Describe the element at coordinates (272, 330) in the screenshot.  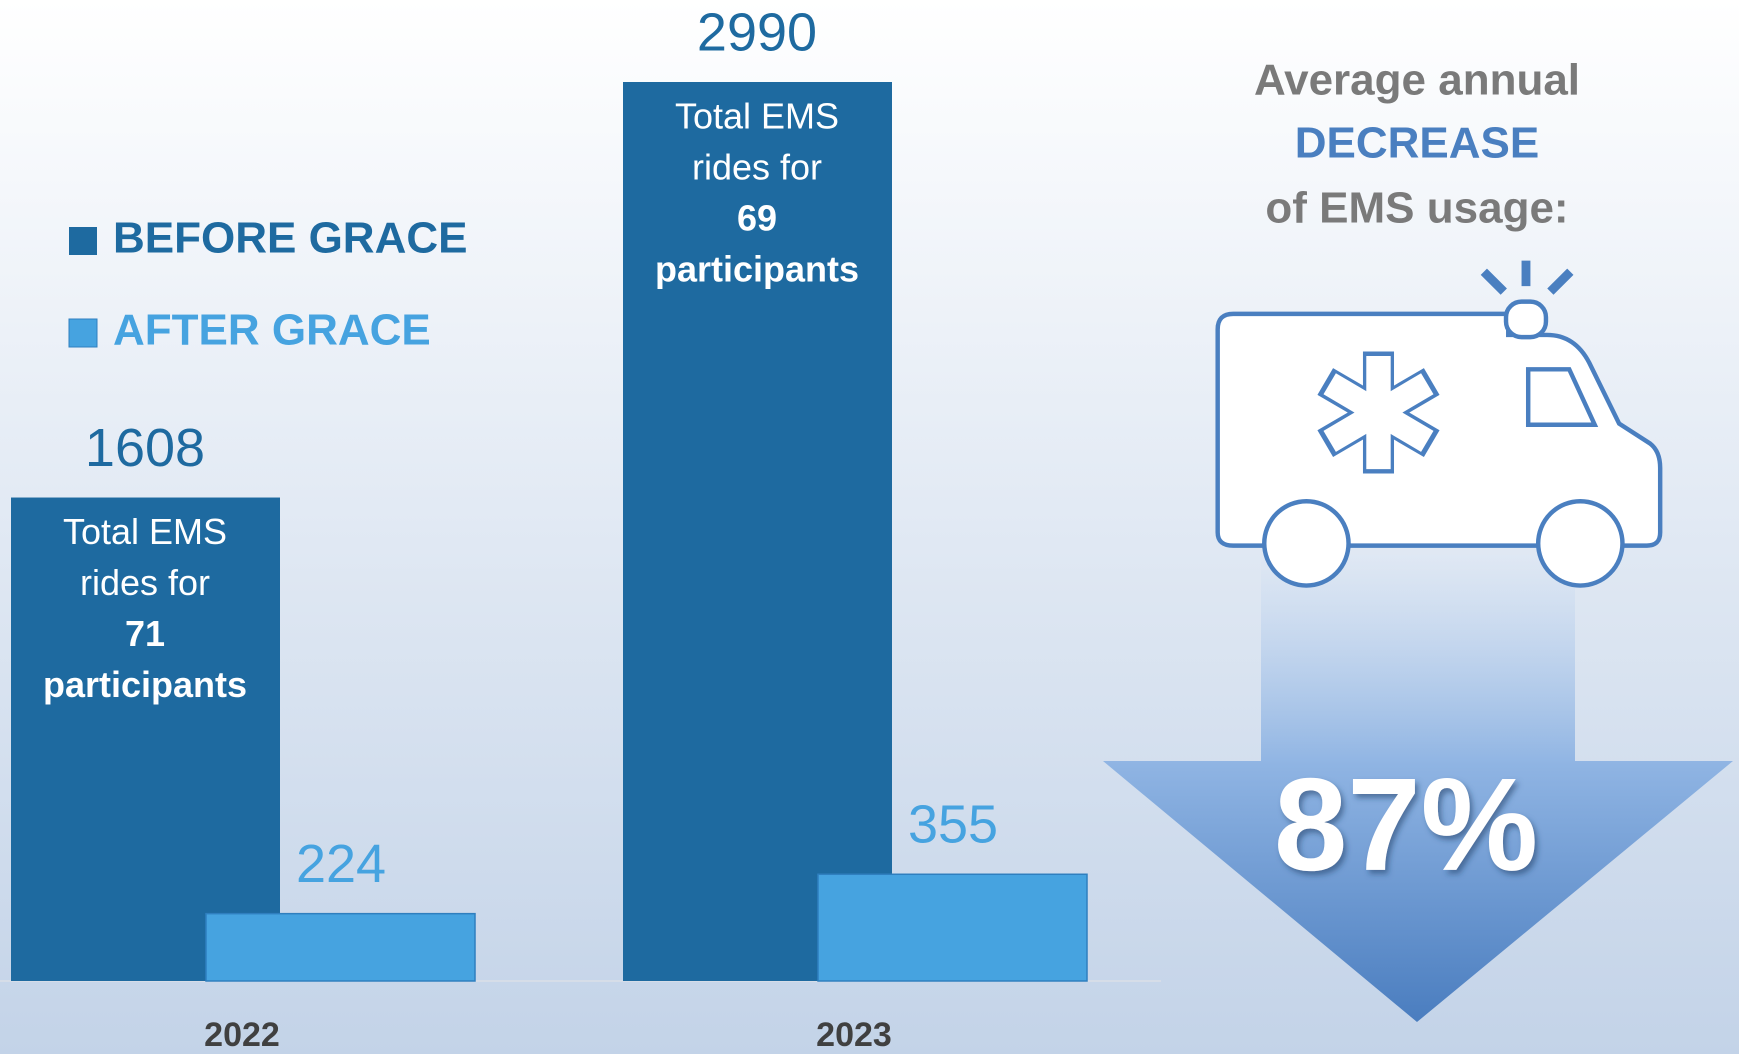
I see `legend-label: AFTER GRACE` at that location.